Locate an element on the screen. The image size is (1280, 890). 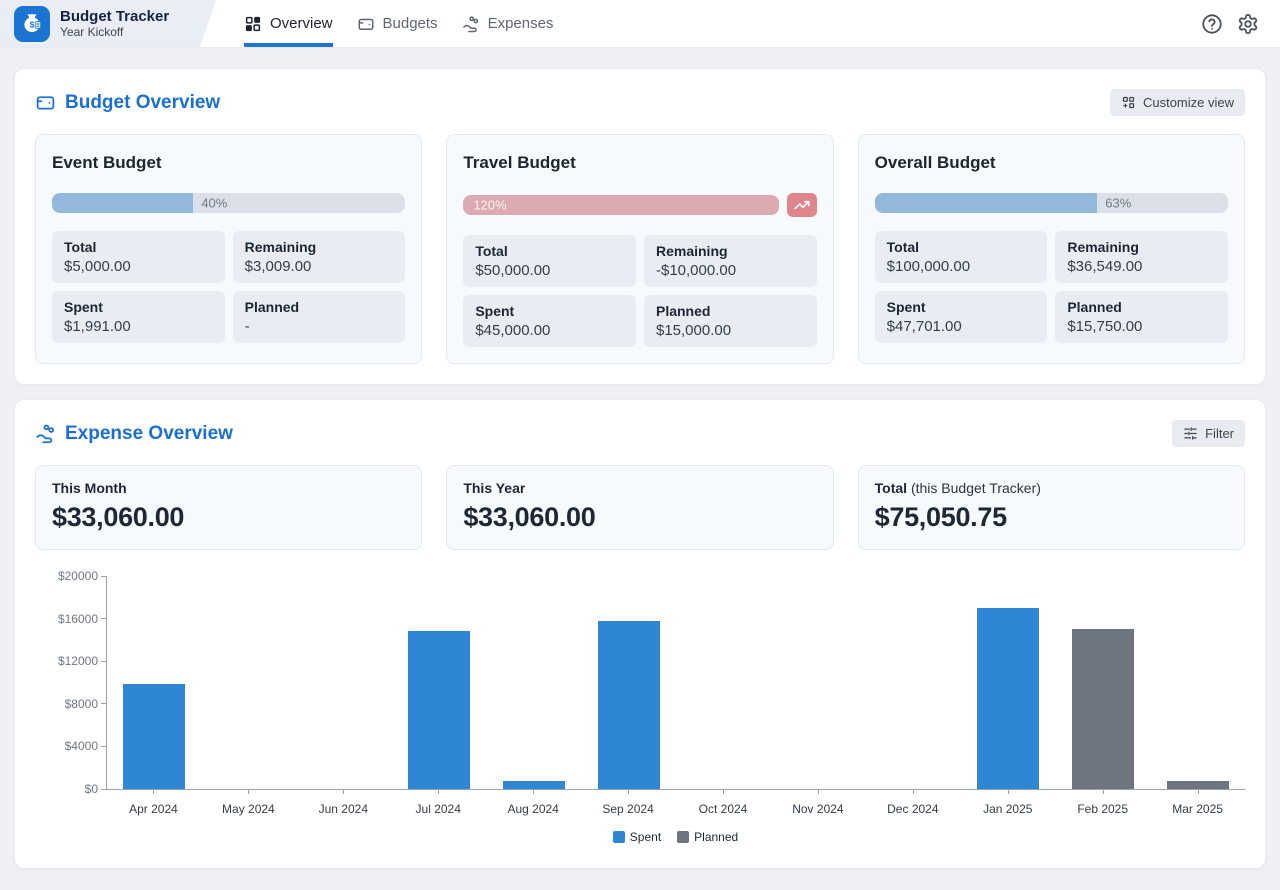
x-axis-label: Oct 2024 is located at coordinates (723, 803).